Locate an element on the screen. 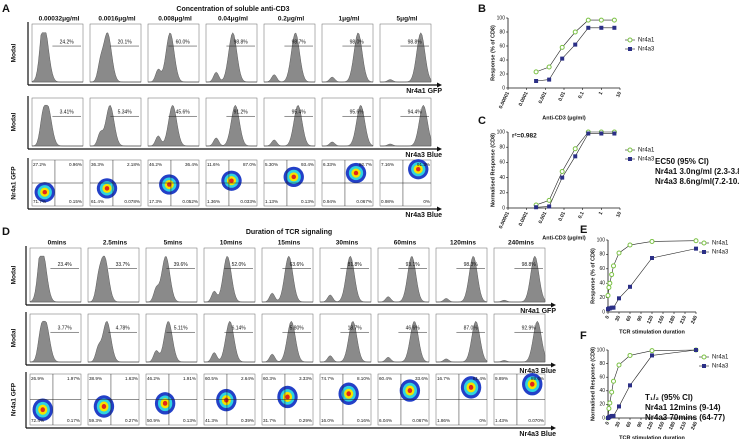  panel-title: Concentration of soluble anti-CD3 is located at coordinates (232, 9).